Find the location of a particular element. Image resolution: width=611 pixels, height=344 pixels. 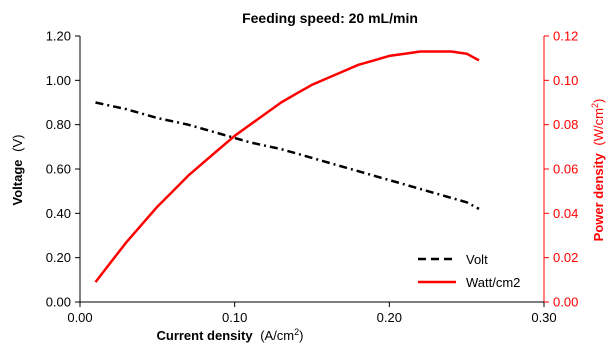

y-tick-label: 0.00 is located at coordinates (58, 302).